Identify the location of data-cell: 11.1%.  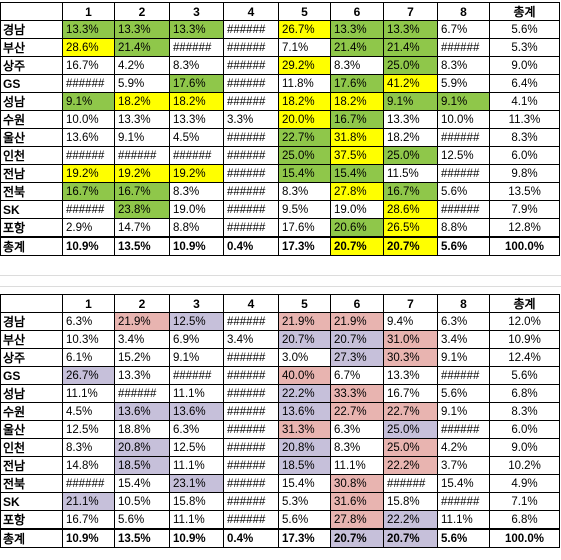
(463, 520).